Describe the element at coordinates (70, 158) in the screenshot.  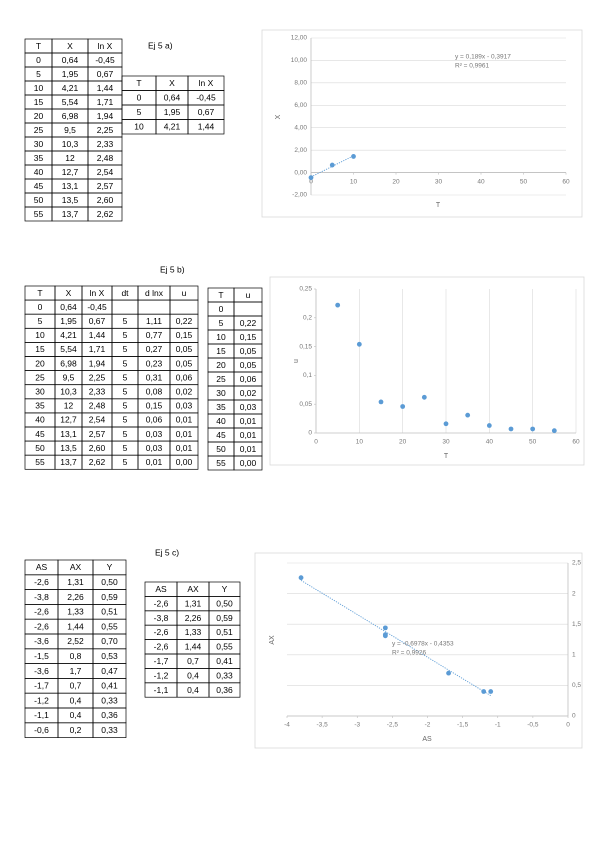
I see `cell-text: 12` at that location.